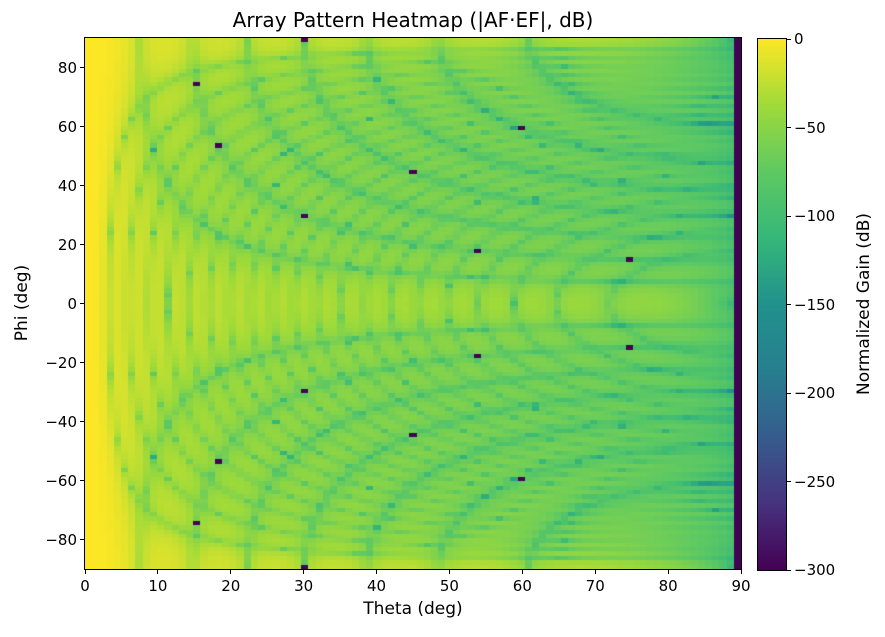 The height and width of the screenshot is (637, 885). I want to click on colorbar-tick-label: −150, so click(815, 304).